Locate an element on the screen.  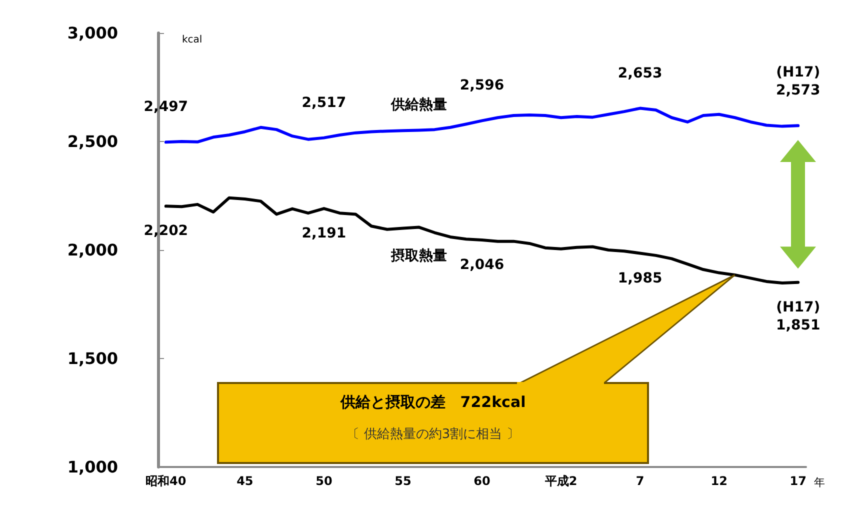
data-label: 2,202 is located at coordinates (166, 231).